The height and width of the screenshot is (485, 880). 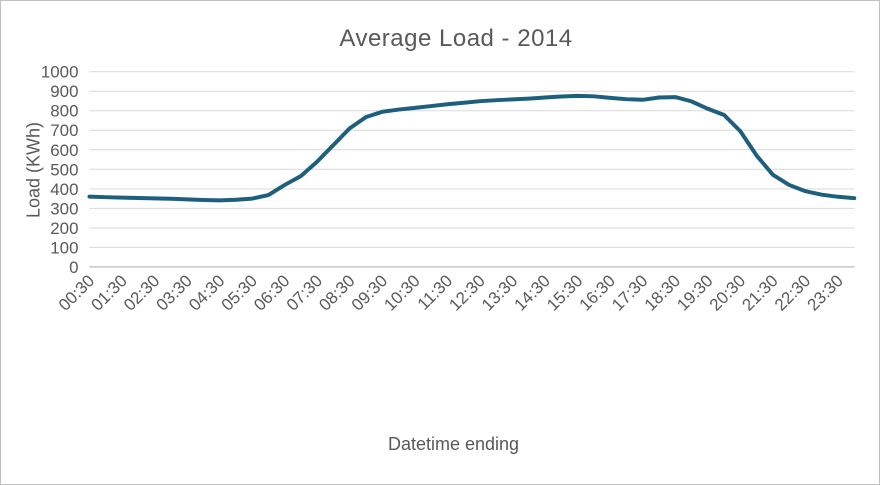 I want to click on y-tick-label: 200, so click(x=64, y=228).